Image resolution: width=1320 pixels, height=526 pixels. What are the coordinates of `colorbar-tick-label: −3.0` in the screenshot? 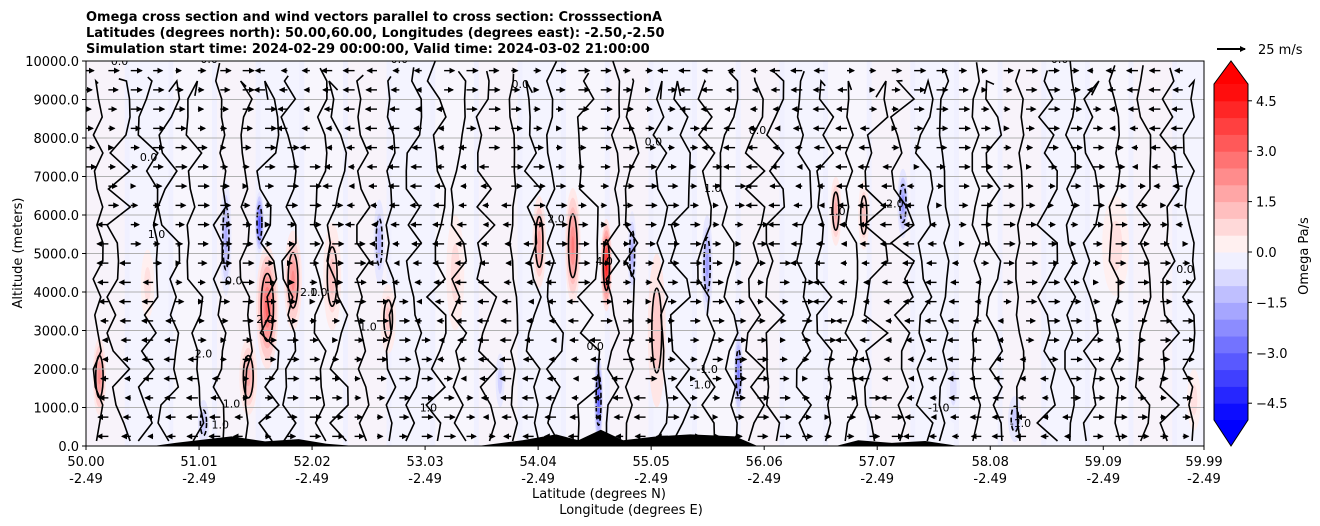 It's located at (1272, 354).